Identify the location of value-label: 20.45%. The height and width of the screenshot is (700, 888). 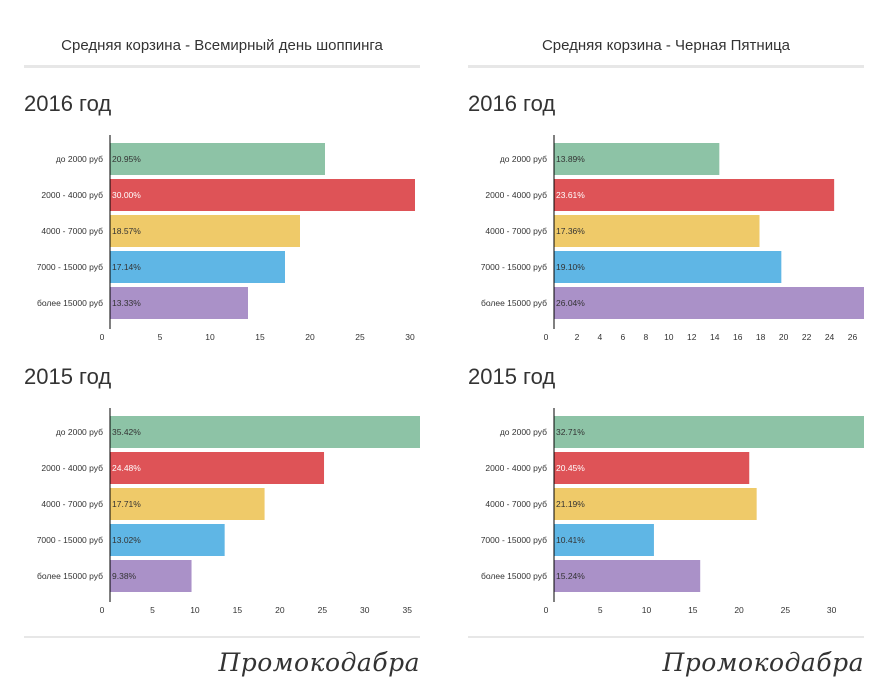
(570, 468).